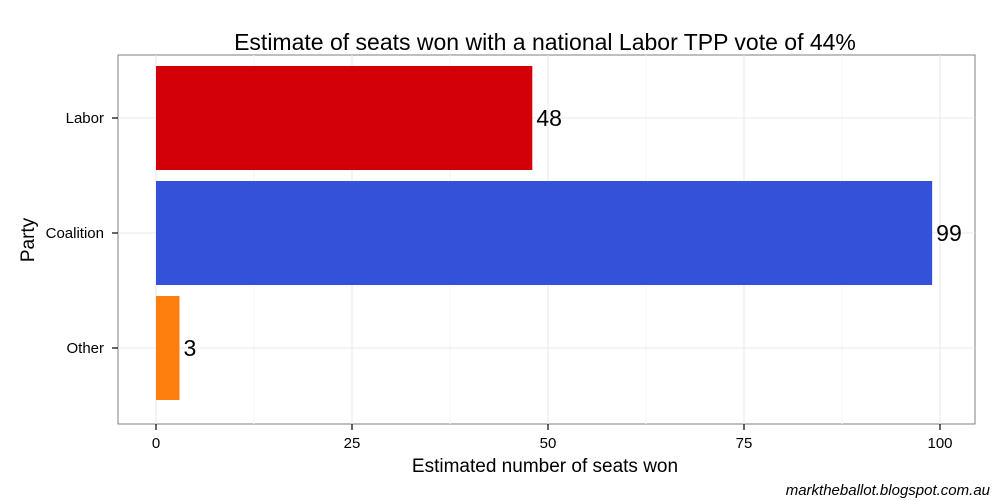 Image resolution: width=1000 pixels, height=500 pixels. What do you see at coordinates (168, 348) in the screenshot?
I see `bar-other` at bounding box center [168, 348].